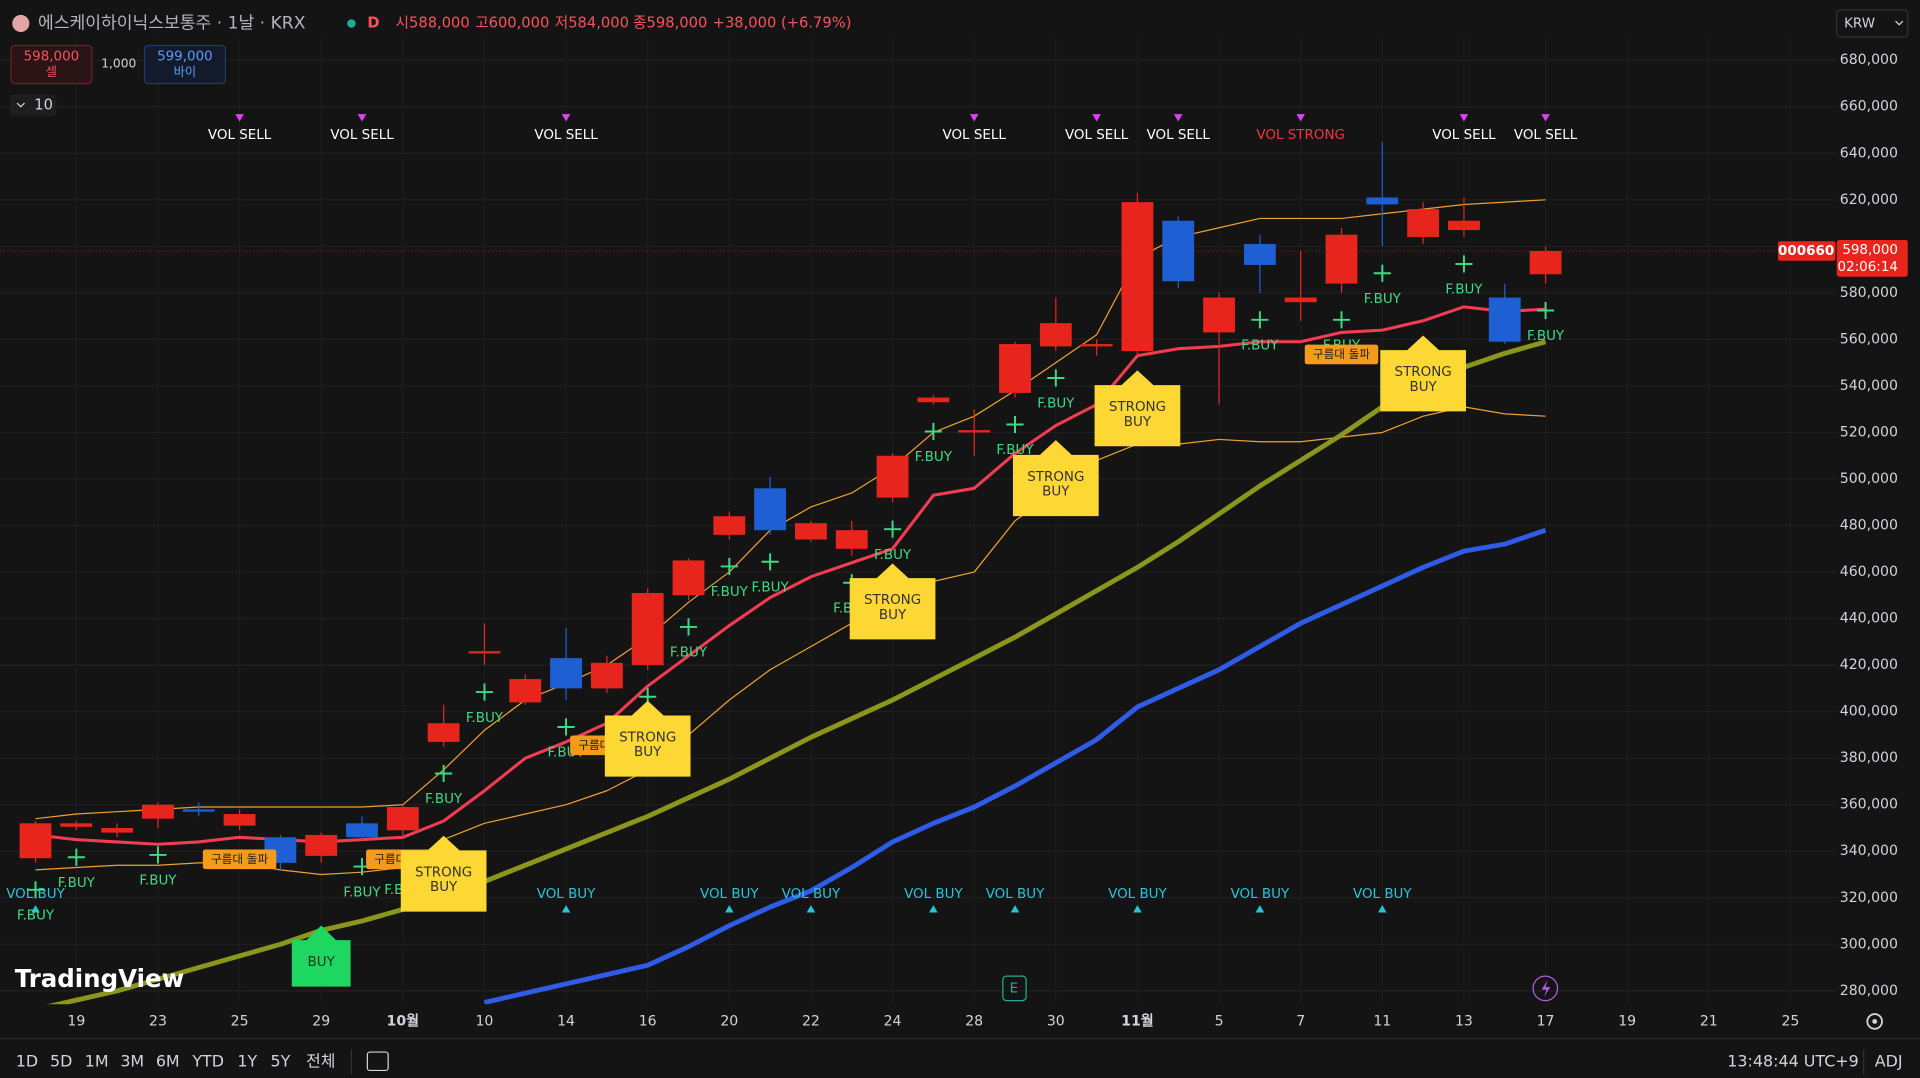 The height and width of the screenshot is (1078, 1920). Describe the element at coordinates (97, 1060) in the screenshot. I see `range-button: 1M` at that location.